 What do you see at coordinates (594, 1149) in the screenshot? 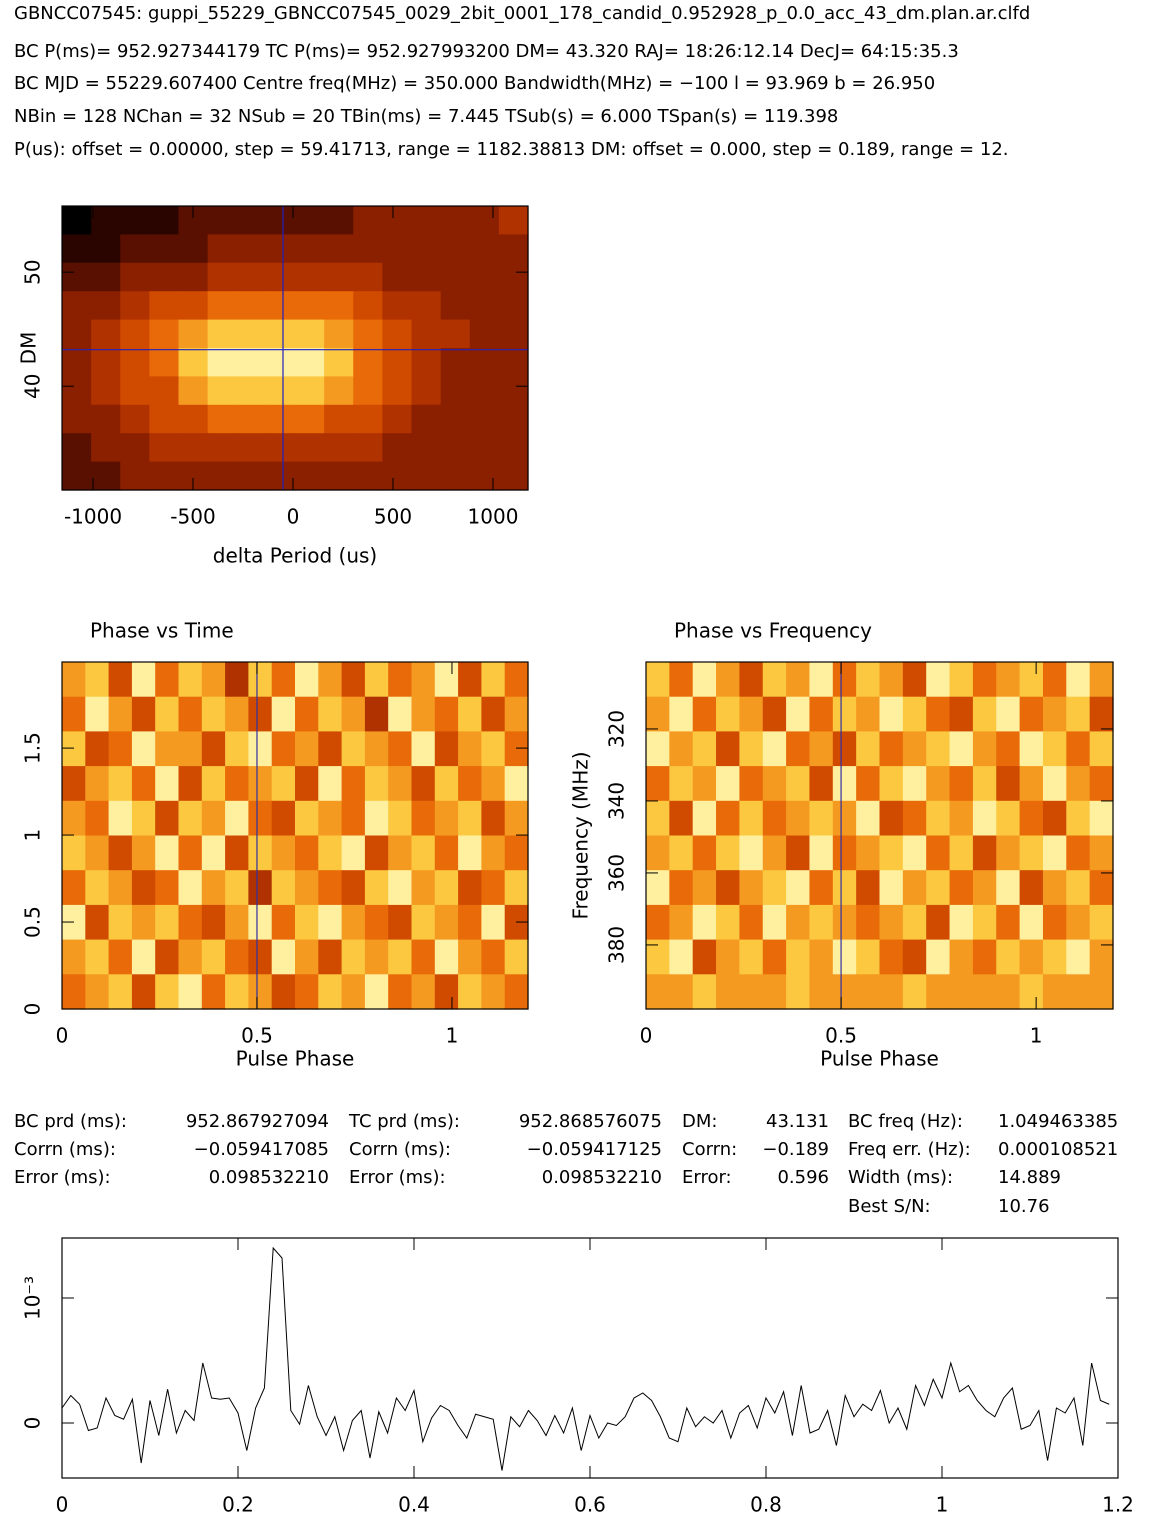
I see `stat-value: −0.059417125` at bounding box center [594, 1149].